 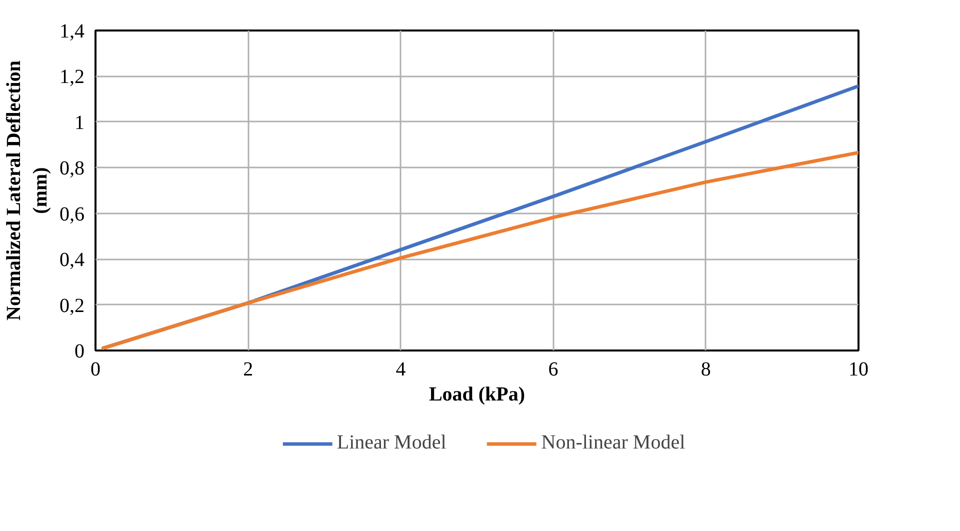 I want to click on y-tick-label: 0,2, so click(x=72, y=305).